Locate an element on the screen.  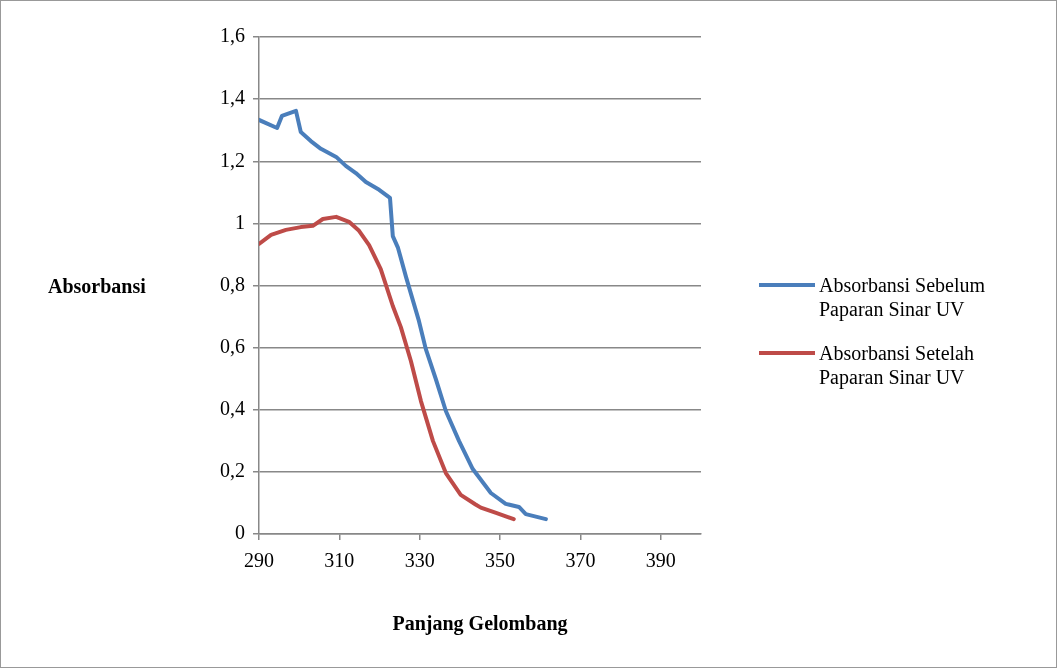
y-tick-label: 0,4 is located at coordinates (232, 408).